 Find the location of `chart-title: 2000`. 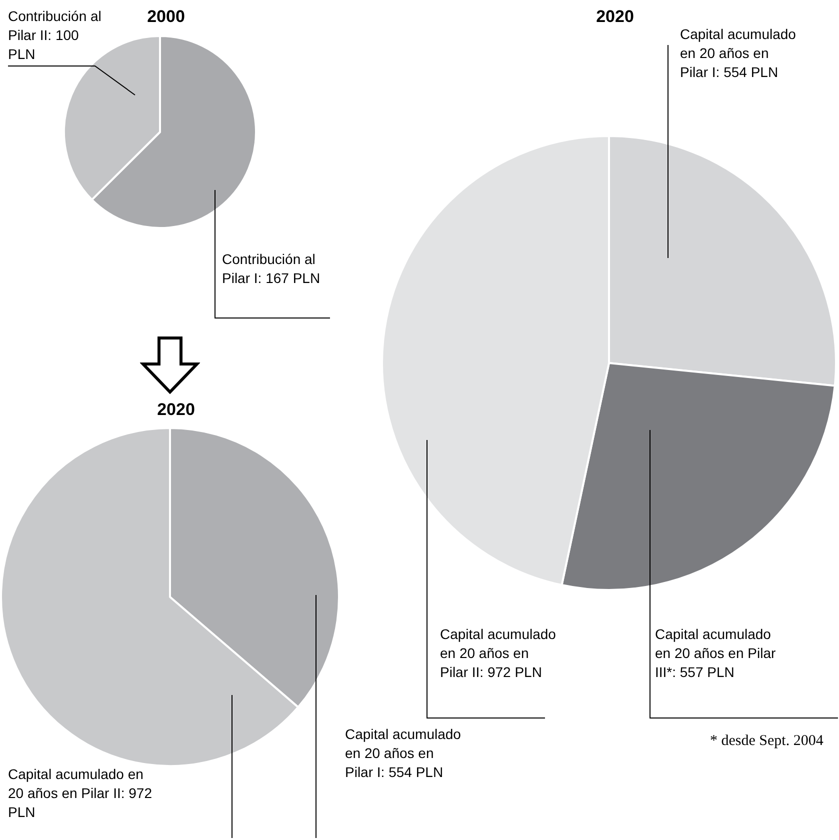

chart-title: 2000 is located at coordinates (166, 16).